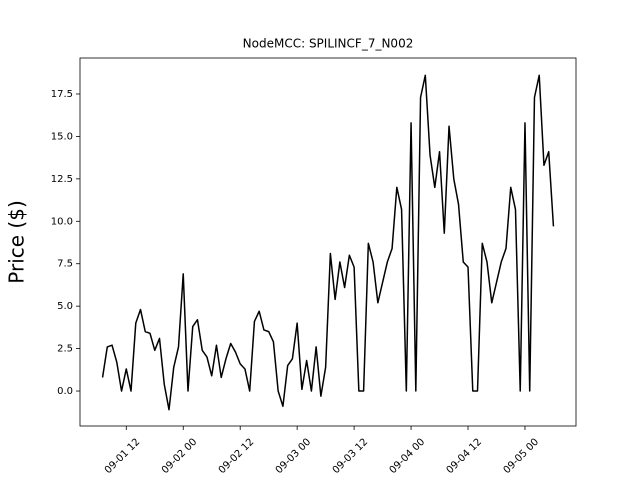  What do you see at coordinates (65, 264) in the screenshot?
I see `y-tick-label: 7.5` at bounding box center [65, 264].